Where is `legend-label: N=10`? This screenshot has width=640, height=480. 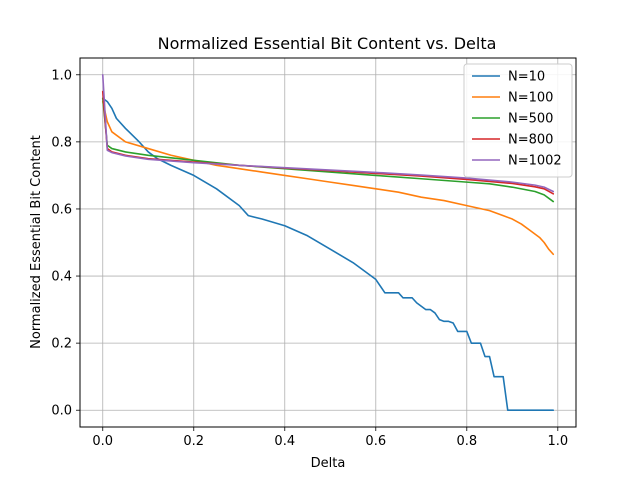 legend-label: N=10 is located at coordinates (526, 77).